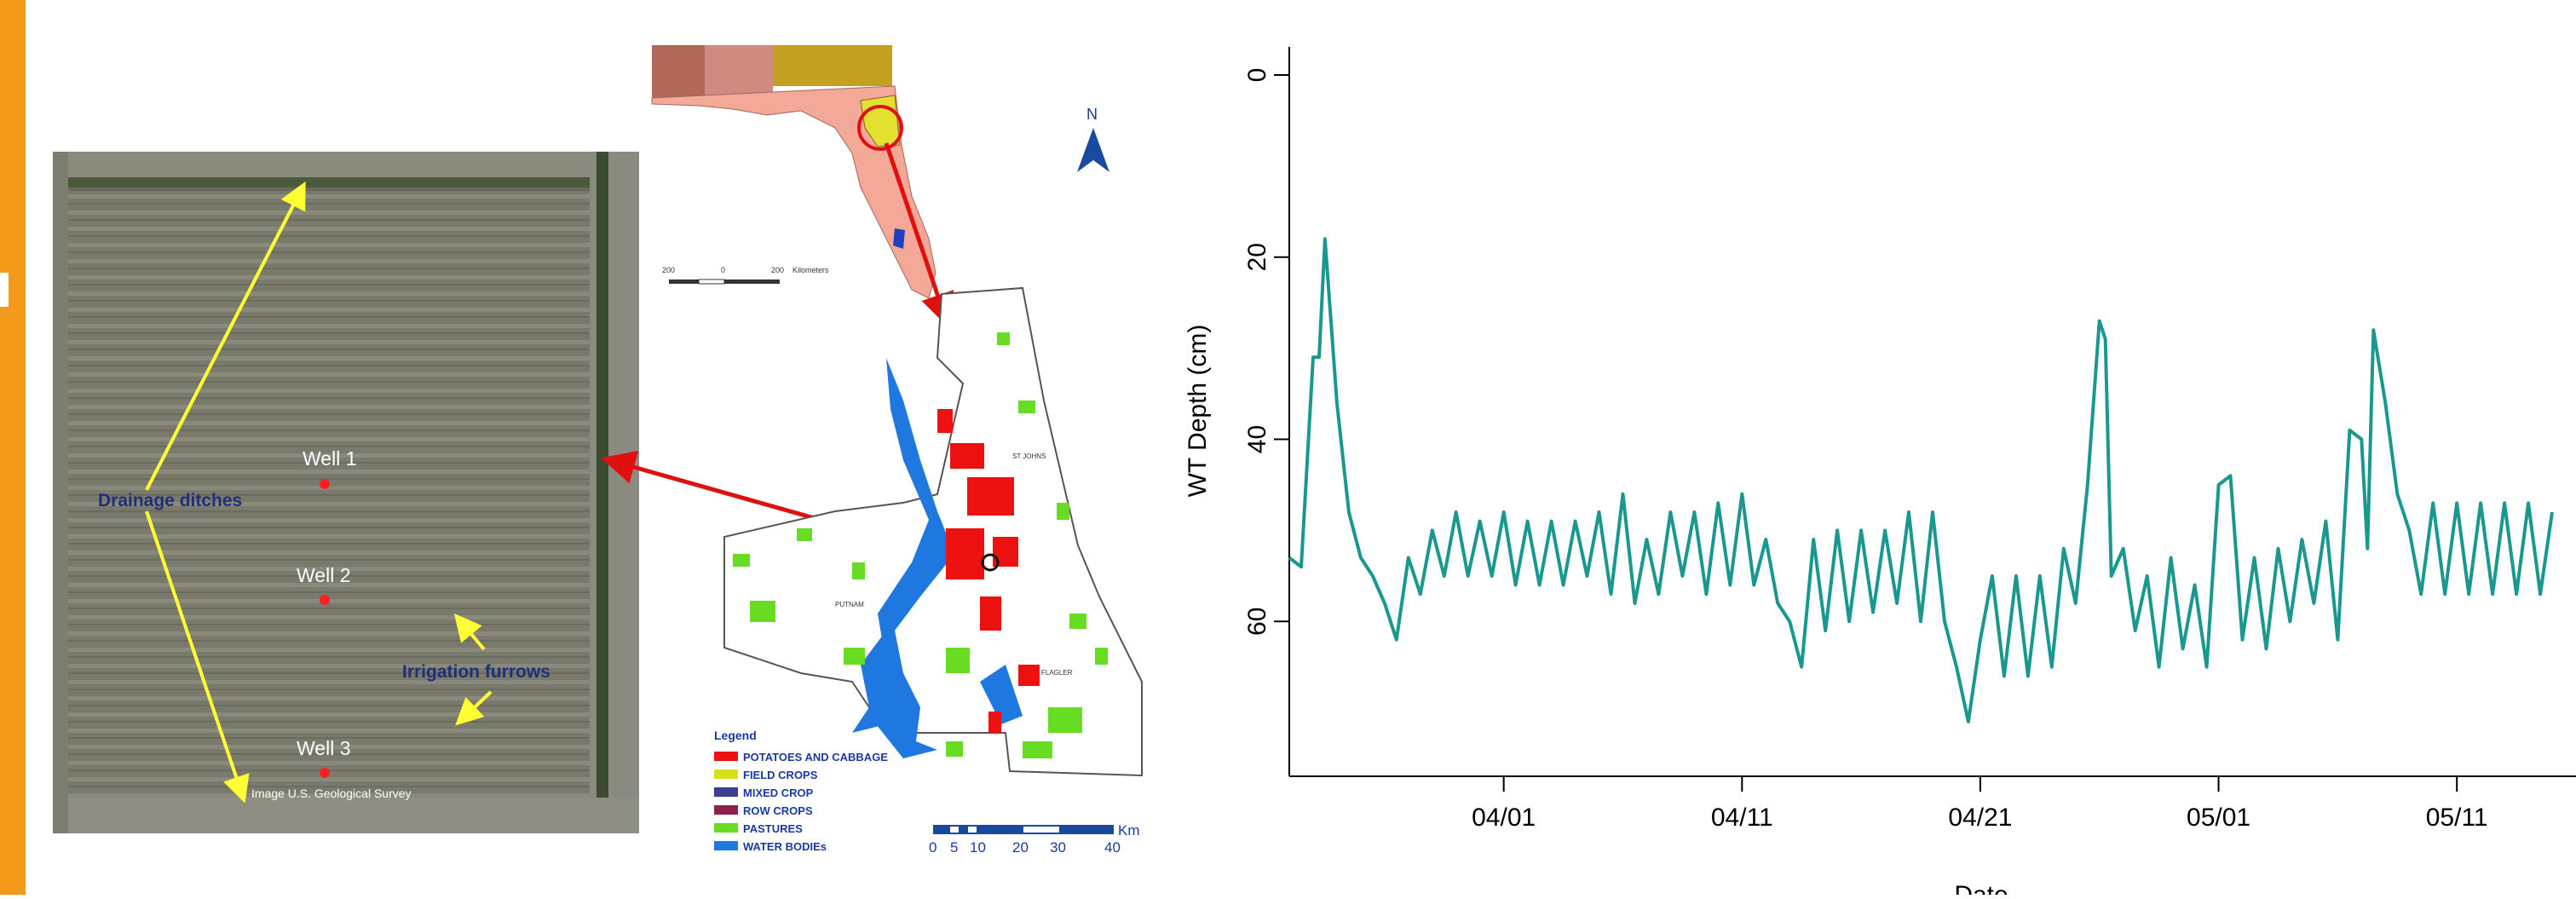 The height and width of the screenshot is (899, 2576). I want to click on legend-swatch-field-crops, so click(726, 774).